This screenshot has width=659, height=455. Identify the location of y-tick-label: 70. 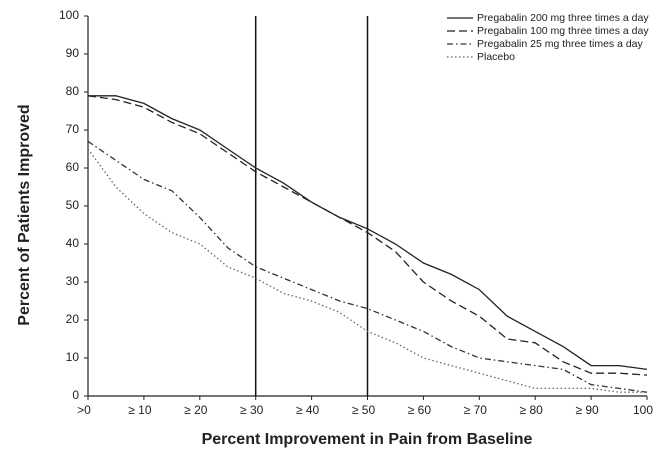
(73, 129).